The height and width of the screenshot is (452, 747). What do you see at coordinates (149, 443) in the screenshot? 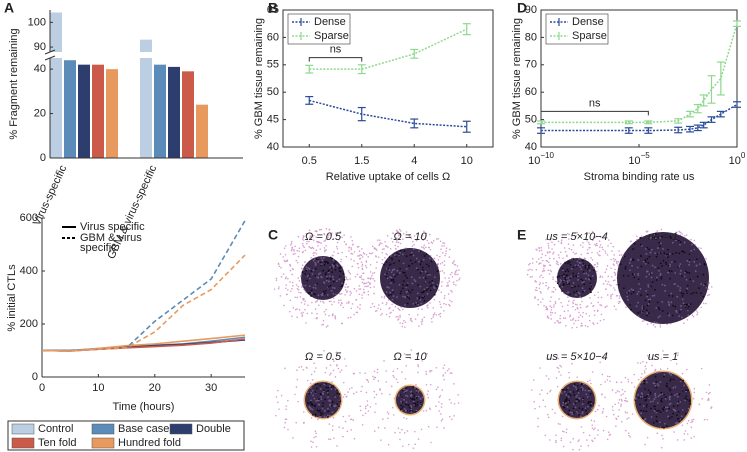
I see `legend-label: Hundred fold` at bounding box center [149, 443].